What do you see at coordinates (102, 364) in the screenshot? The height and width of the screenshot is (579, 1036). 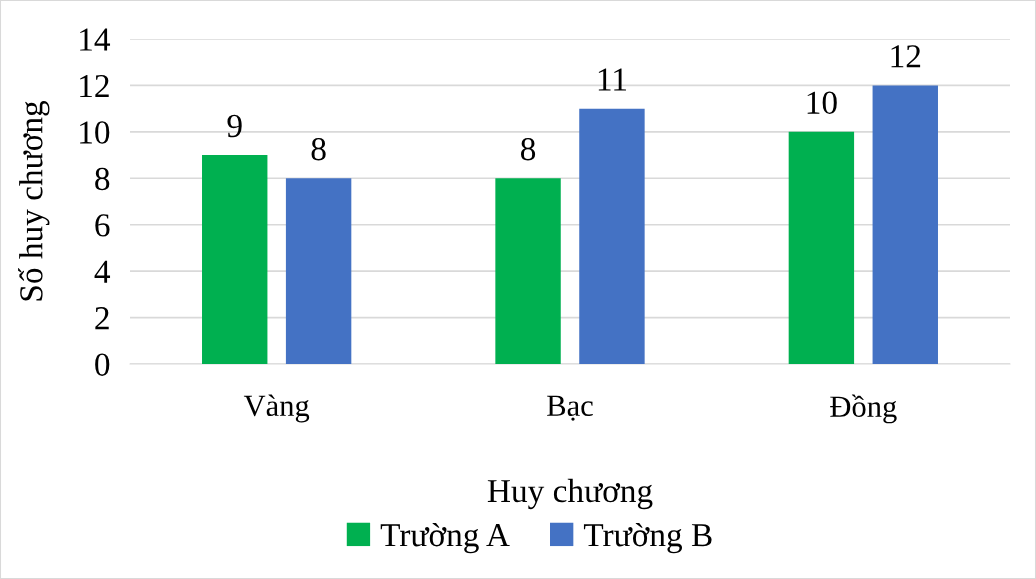 I see `y-tick-label: 0` at bounding box center [102, 364].